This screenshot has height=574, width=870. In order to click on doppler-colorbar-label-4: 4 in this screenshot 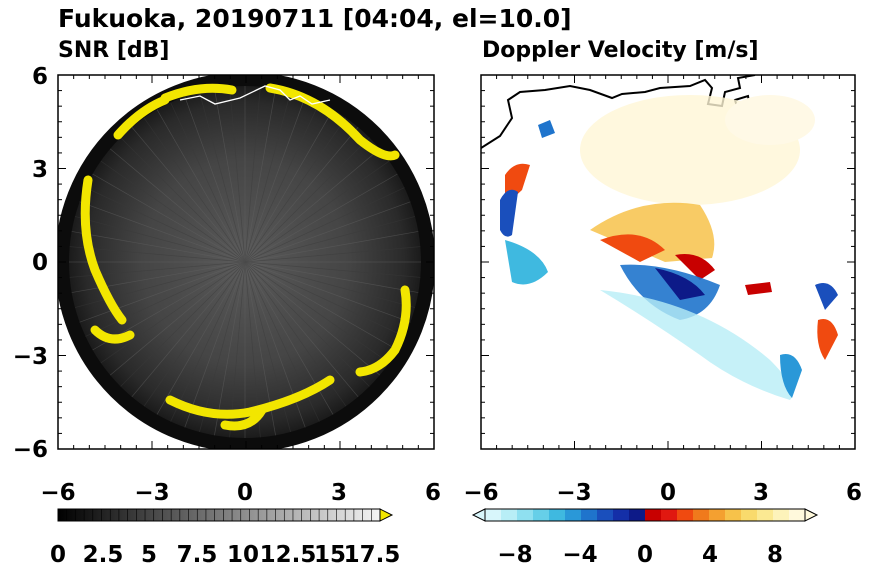, I will do `click(710, 555)`.